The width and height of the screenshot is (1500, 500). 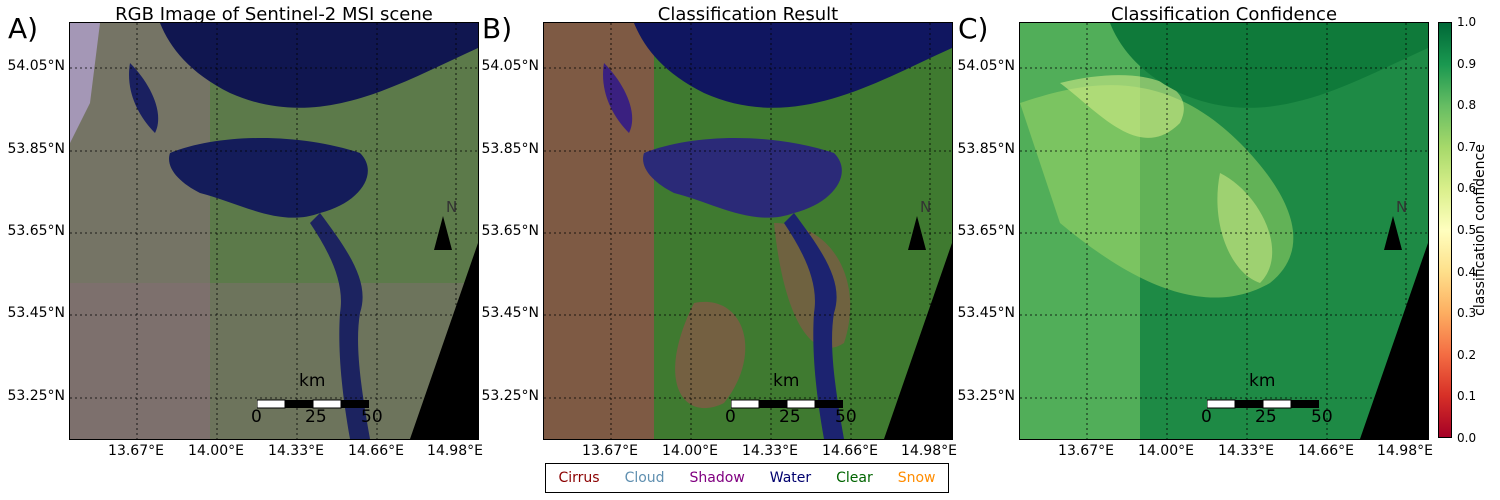 I want to click on colorbar-tick-label: 0.5, so click(x=1467, y=230).